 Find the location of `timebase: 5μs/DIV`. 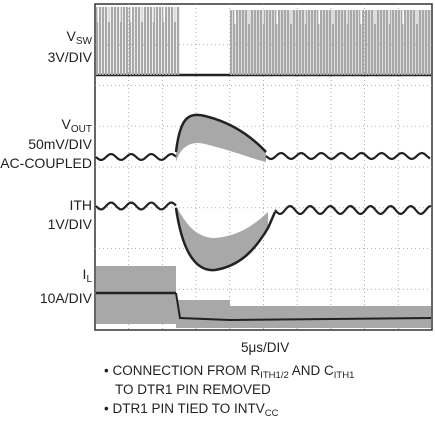

timebase: 5μs/DIV is located at coordinates (265, 347).